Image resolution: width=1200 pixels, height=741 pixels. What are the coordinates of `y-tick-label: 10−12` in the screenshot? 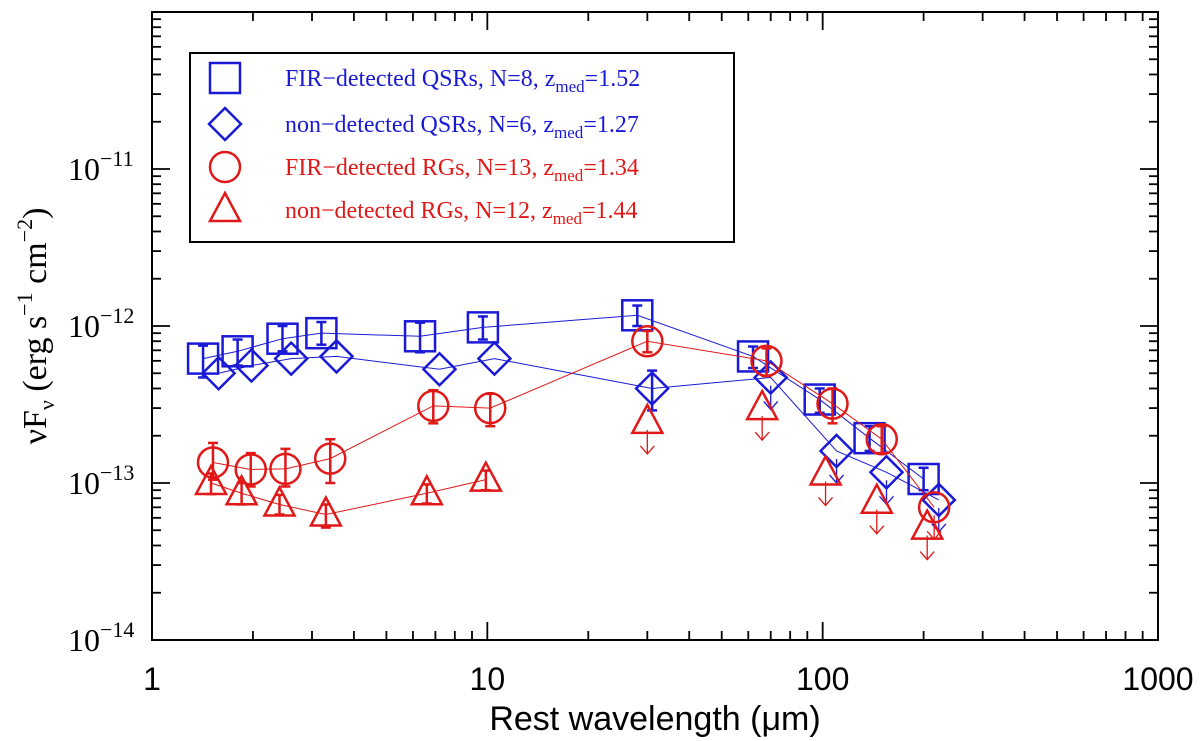 It's located at (101, 323).